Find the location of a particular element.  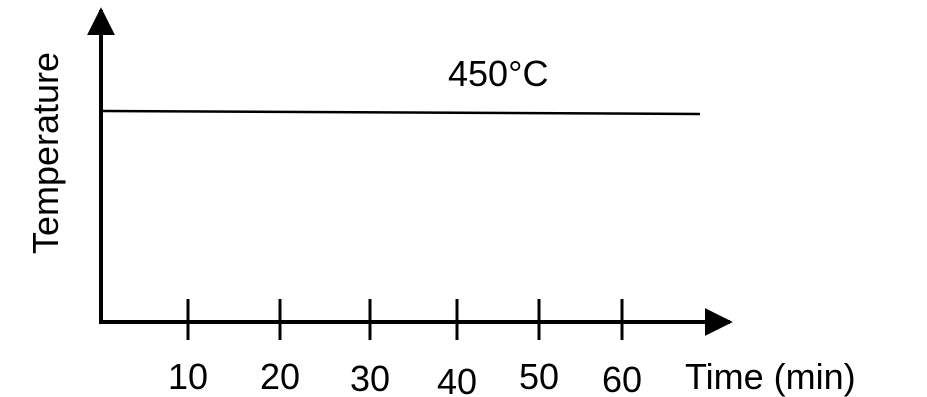

x-axis-ticks: 10 20 30 40 50 60 is located at coordinates (405, 348).